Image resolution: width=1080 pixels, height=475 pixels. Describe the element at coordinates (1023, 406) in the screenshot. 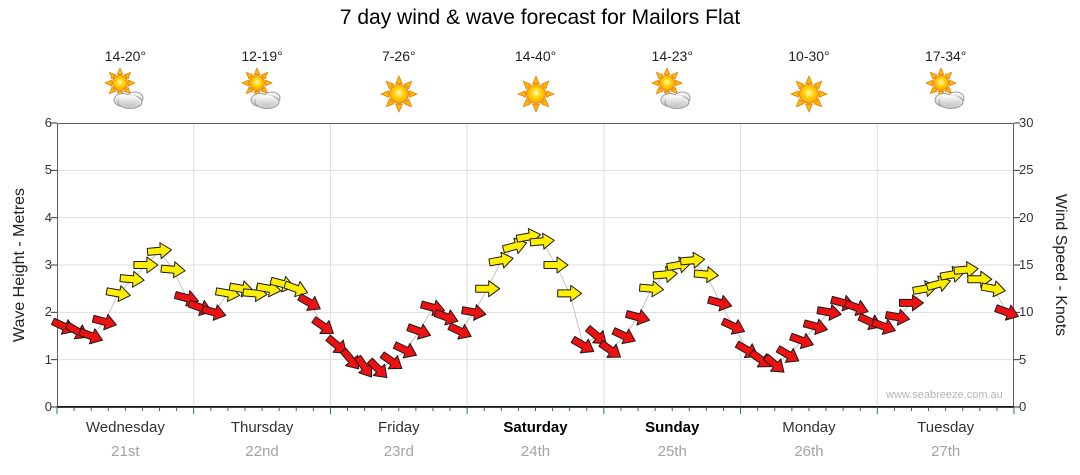

I see `right-tick-label: 0` at that location.